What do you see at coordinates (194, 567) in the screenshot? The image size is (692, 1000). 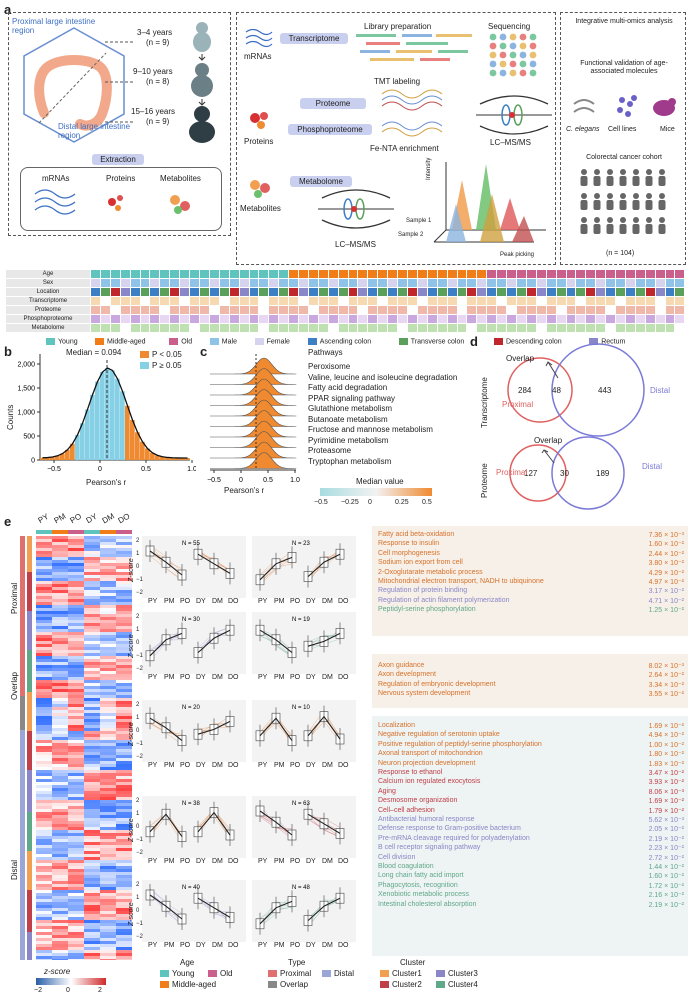 I see `trend-panel-0: N = 55` at bounding box center [194, 567].